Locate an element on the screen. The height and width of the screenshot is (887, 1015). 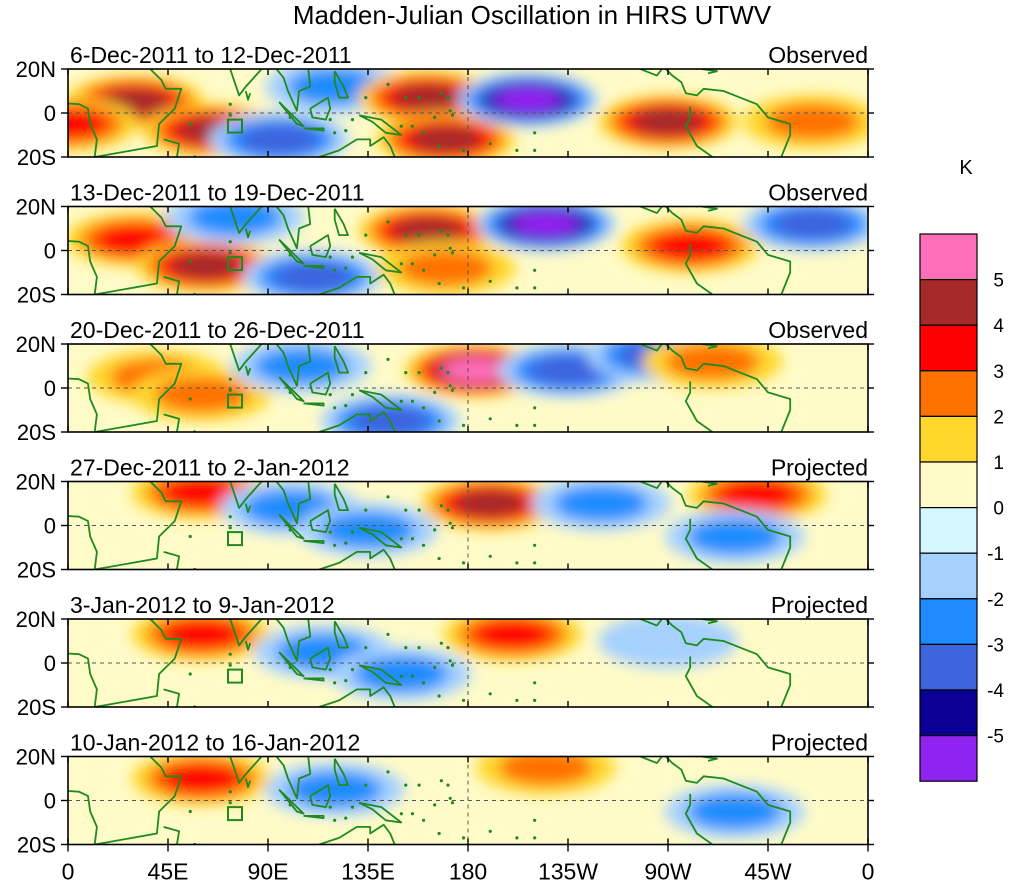
chart-title: Madden-Julian Oscillation in HIRS UTWV is located at coordinates (532, 15).